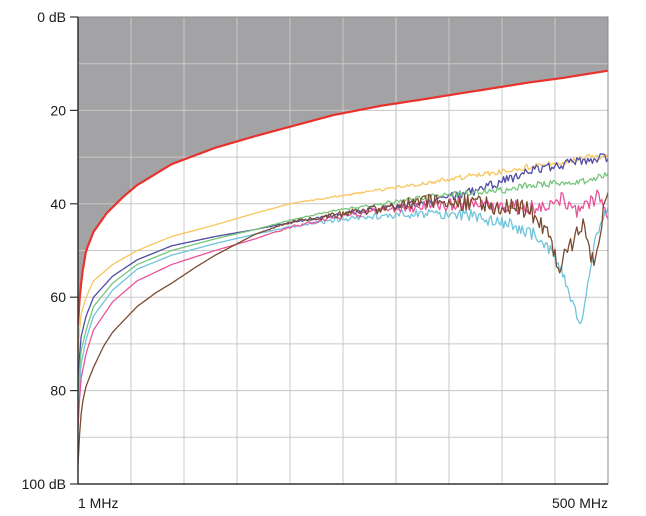  I want to click on y-tick-label: 0 dB, so click(51, 17).